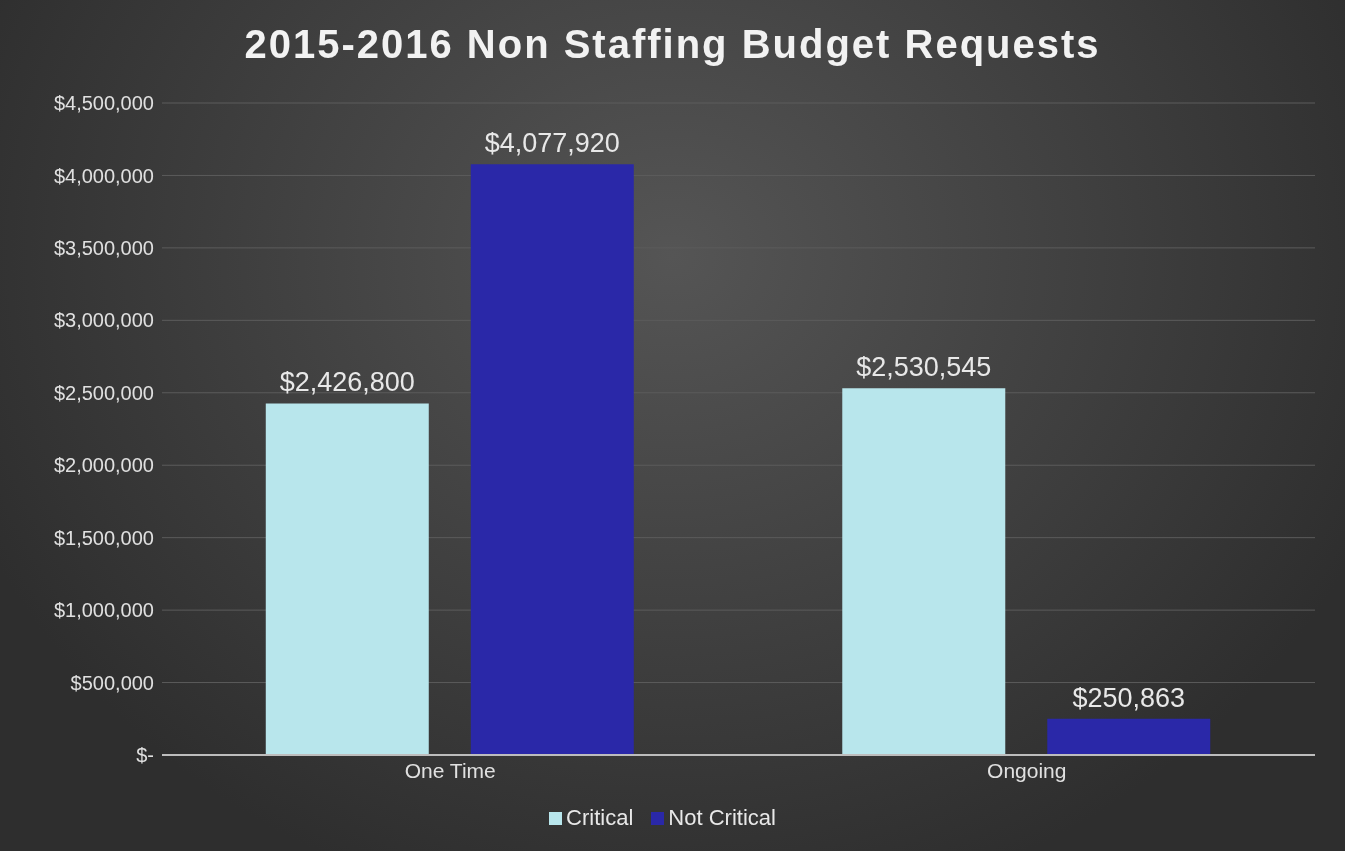 This screenshot has width=1345, height=851. I want to click on y-tick-label: $500,000, so click(112, 682).